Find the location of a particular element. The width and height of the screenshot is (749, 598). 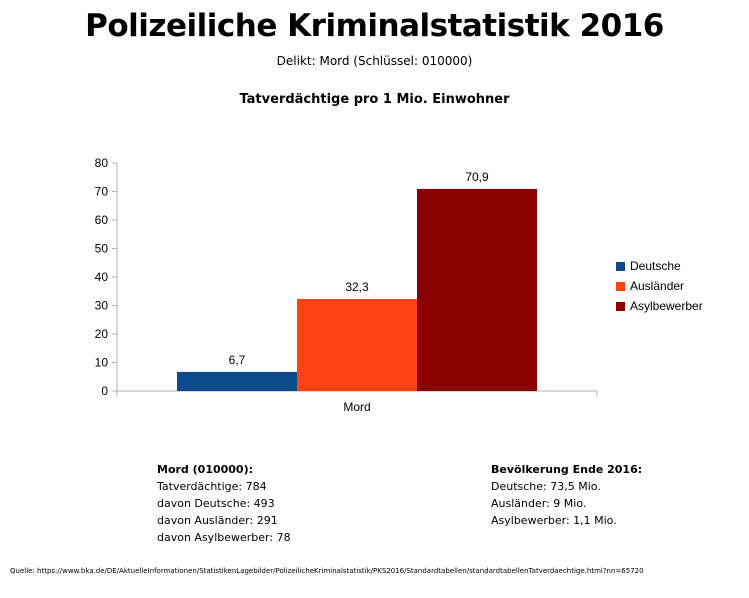

legend-label: Deutsche is located at coordinates (655, 266).